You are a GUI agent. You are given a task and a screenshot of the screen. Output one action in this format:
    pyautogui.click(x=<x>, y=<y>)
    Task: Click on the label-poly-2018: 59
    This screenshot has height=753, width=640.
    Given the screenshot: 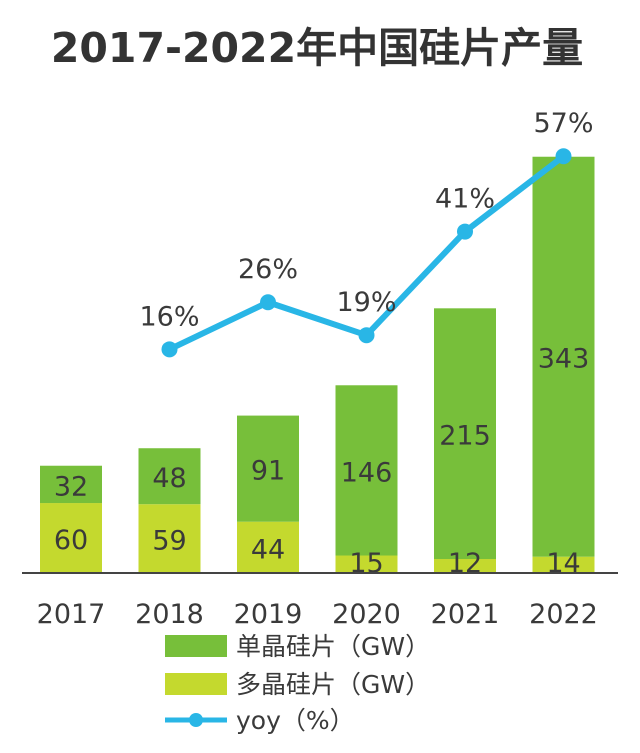 What is the action you would take?
    pyautogui.click(x=169, y=541)
    